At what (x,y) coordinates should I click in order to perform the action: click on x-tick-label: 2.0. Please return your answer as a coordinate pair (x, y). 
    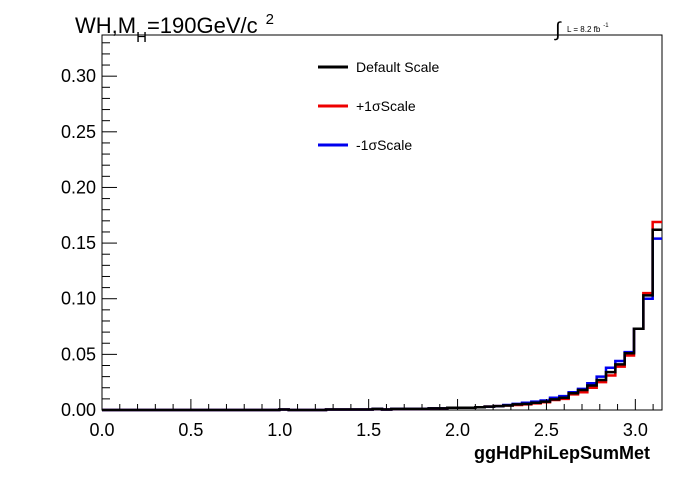
    Looking at the image, I should click on (457, 430).